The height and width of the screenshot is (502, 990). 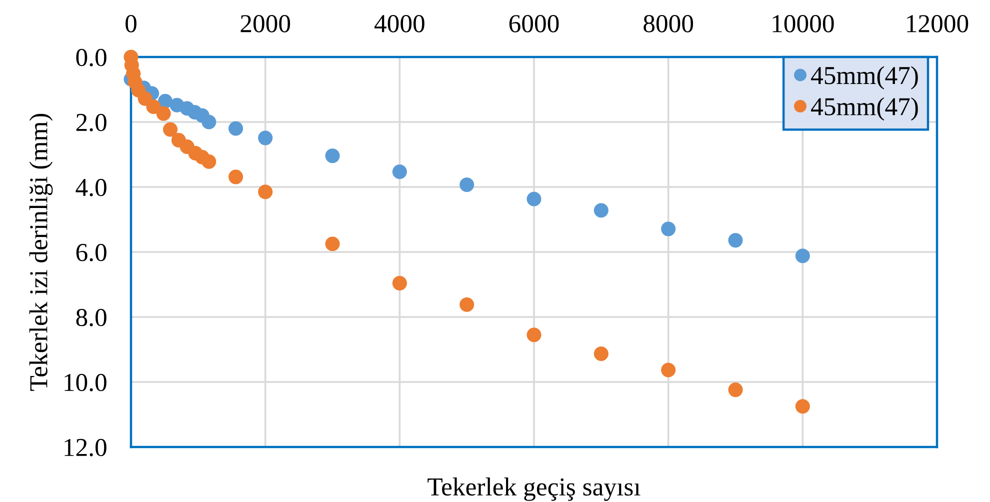 What do you see at coordinates (85, 447) in the screenshot?
I see `y-tick-label: 12.0` at bounding box center [85, 447].